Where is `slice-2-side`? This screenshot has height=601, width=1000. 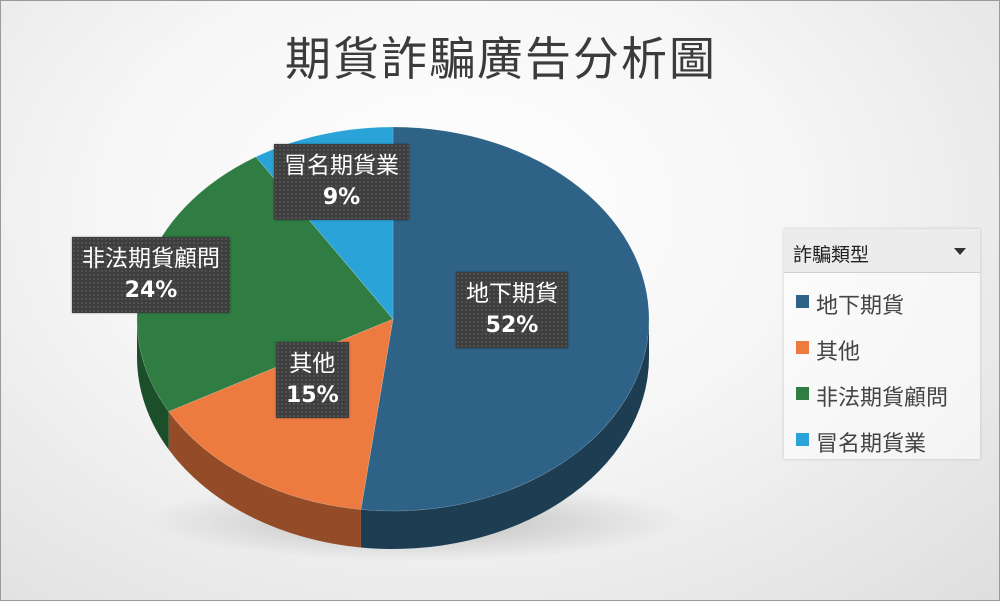 slice-2-side is located at coordinates (264, 479).